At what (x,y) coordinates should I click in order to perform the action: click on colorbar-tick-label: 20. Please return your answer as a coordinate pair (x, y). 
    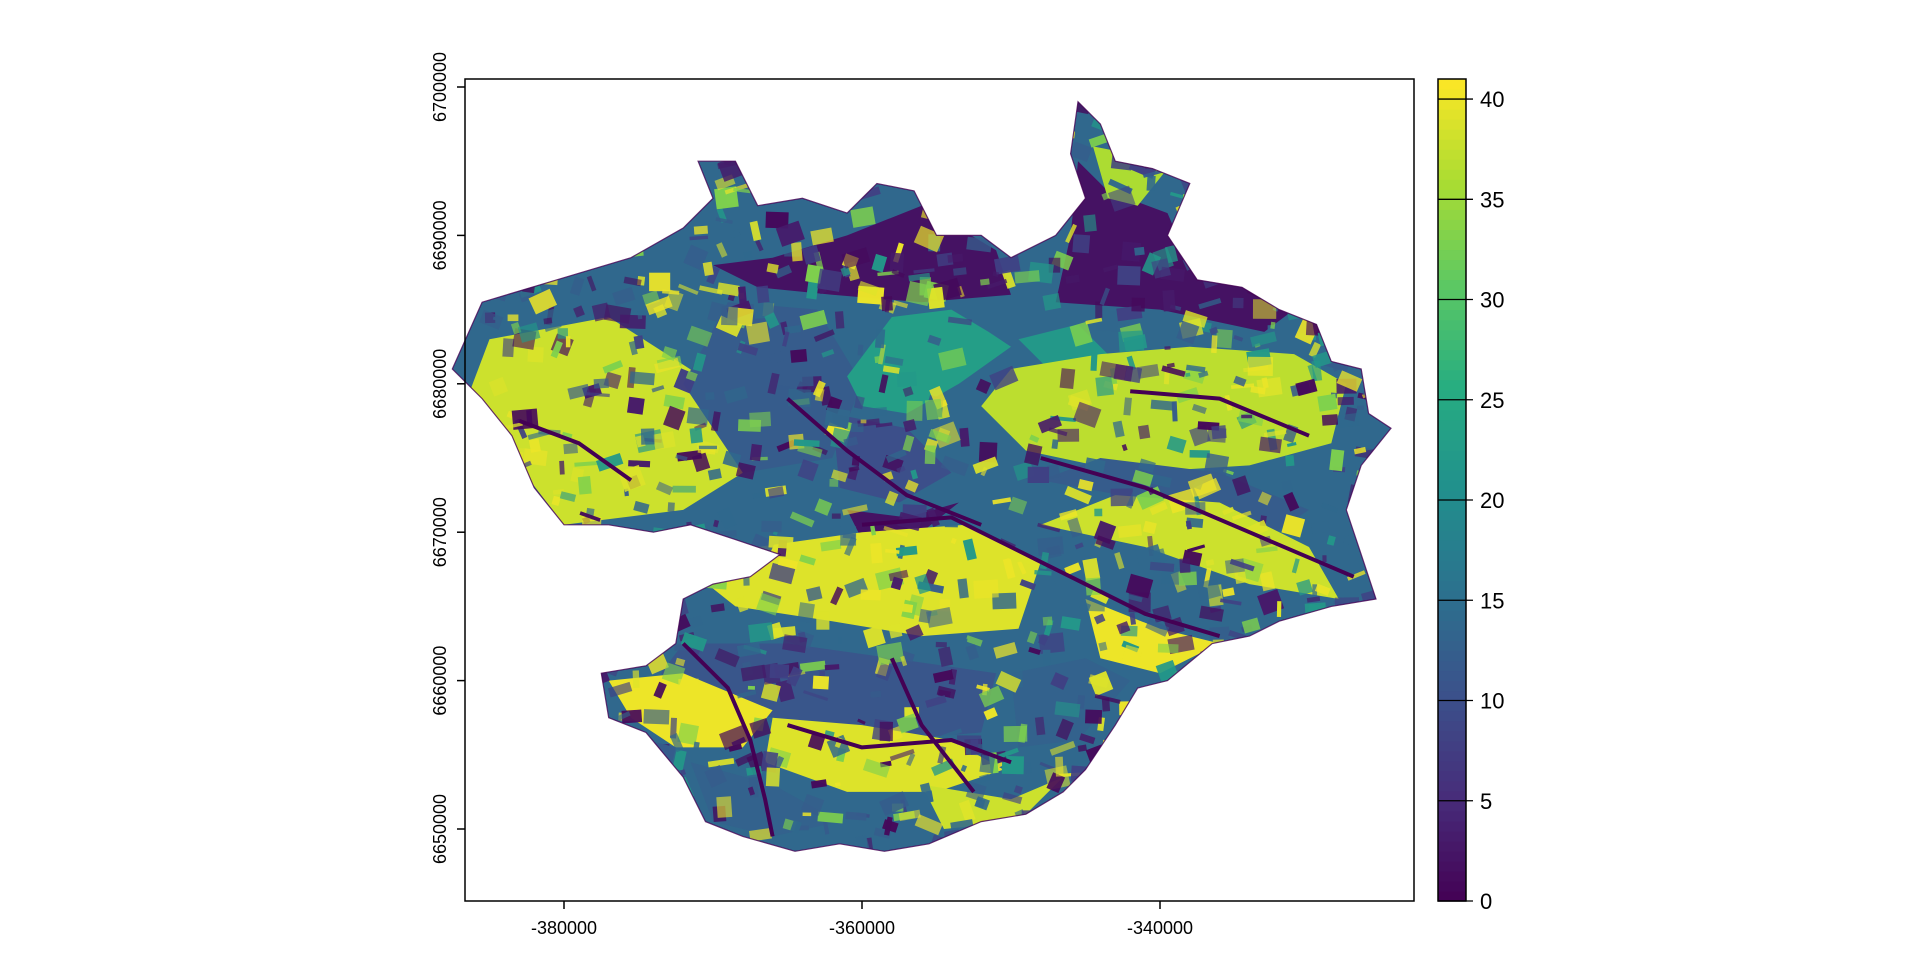
    Looking at the image, I should click on (1492, 500).